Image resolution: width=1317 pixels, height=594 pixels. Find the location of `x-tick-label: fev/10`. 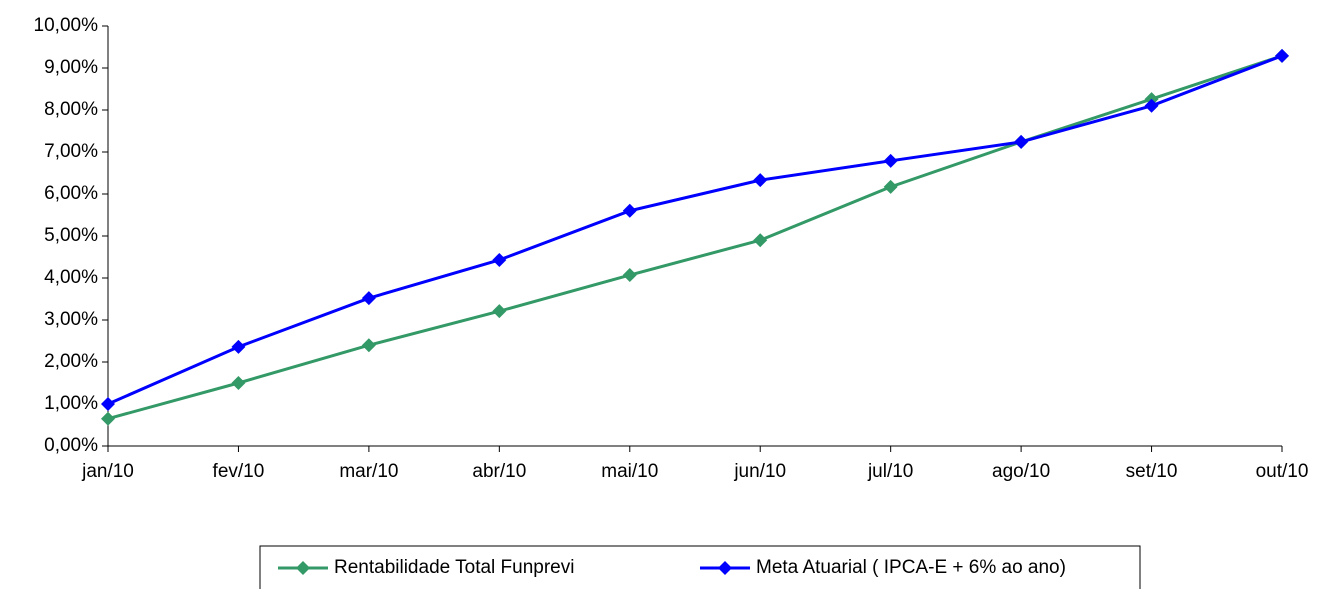

x-tick-label: fev/10 is located at coordinates (239, 471).